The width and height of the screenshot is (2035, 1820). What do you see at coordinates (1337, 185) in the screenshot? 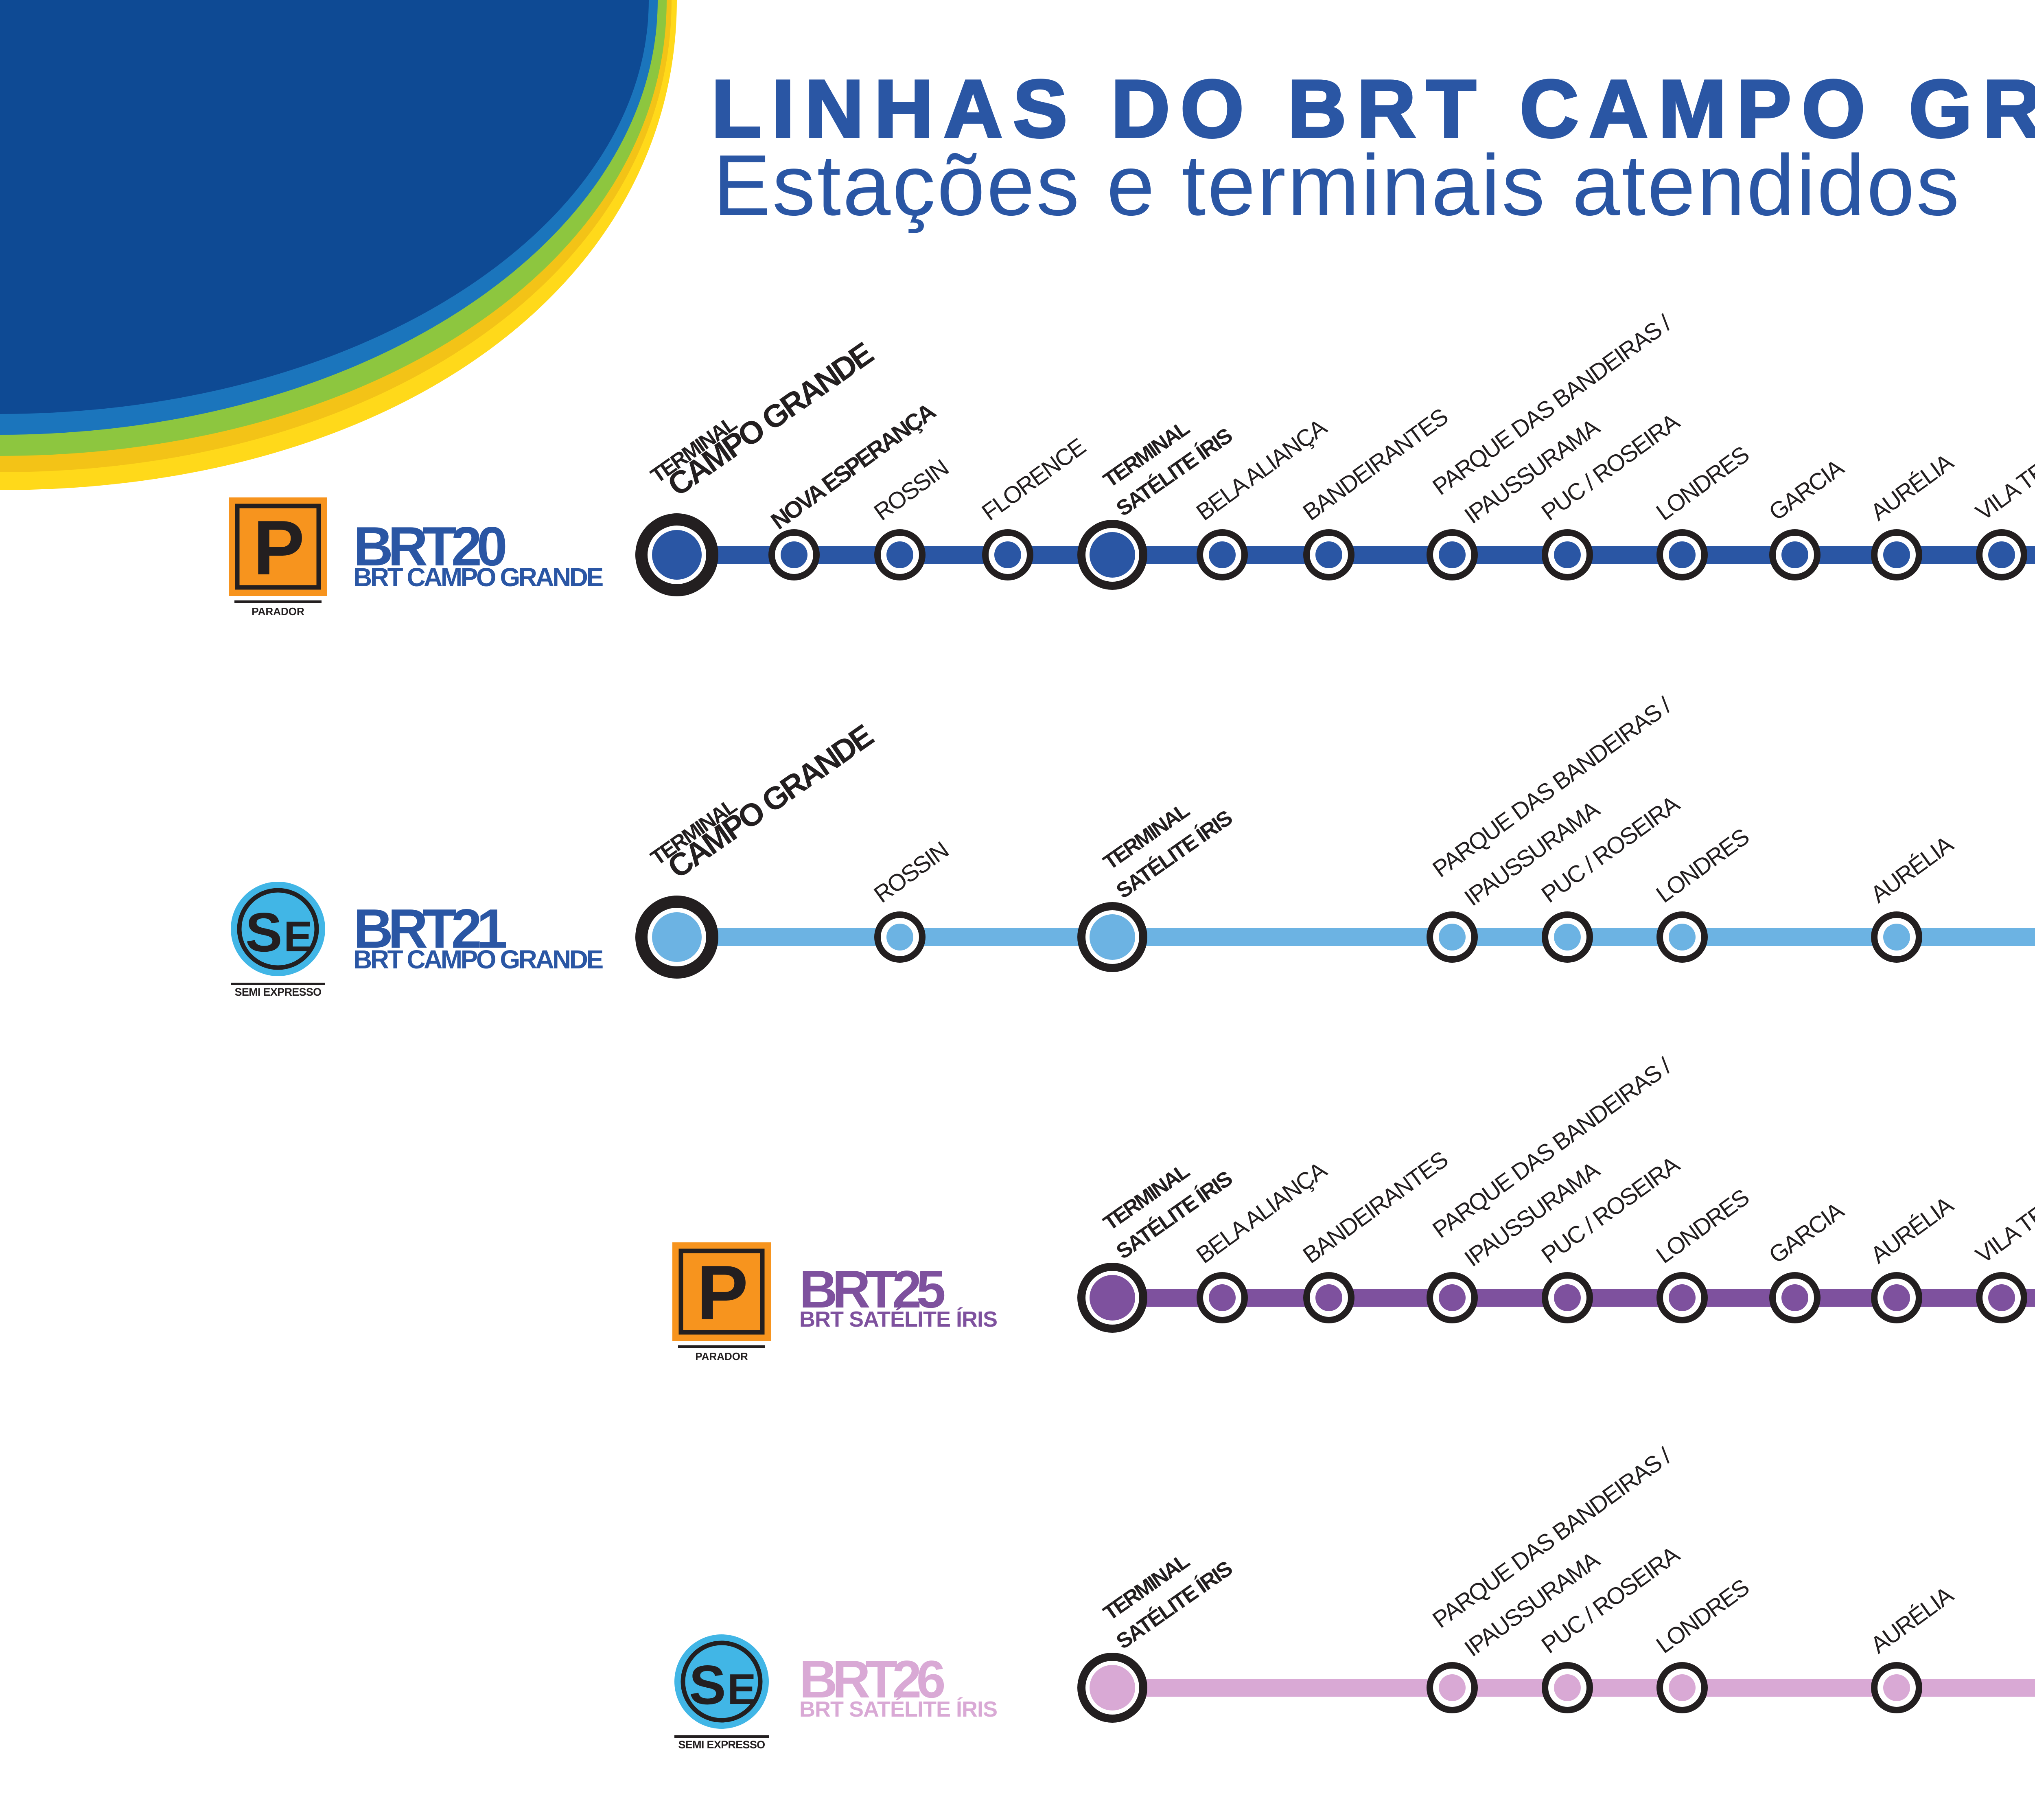
I see `svg-text: Estações e terminais atendidos` at bounding box center [1337, 185].